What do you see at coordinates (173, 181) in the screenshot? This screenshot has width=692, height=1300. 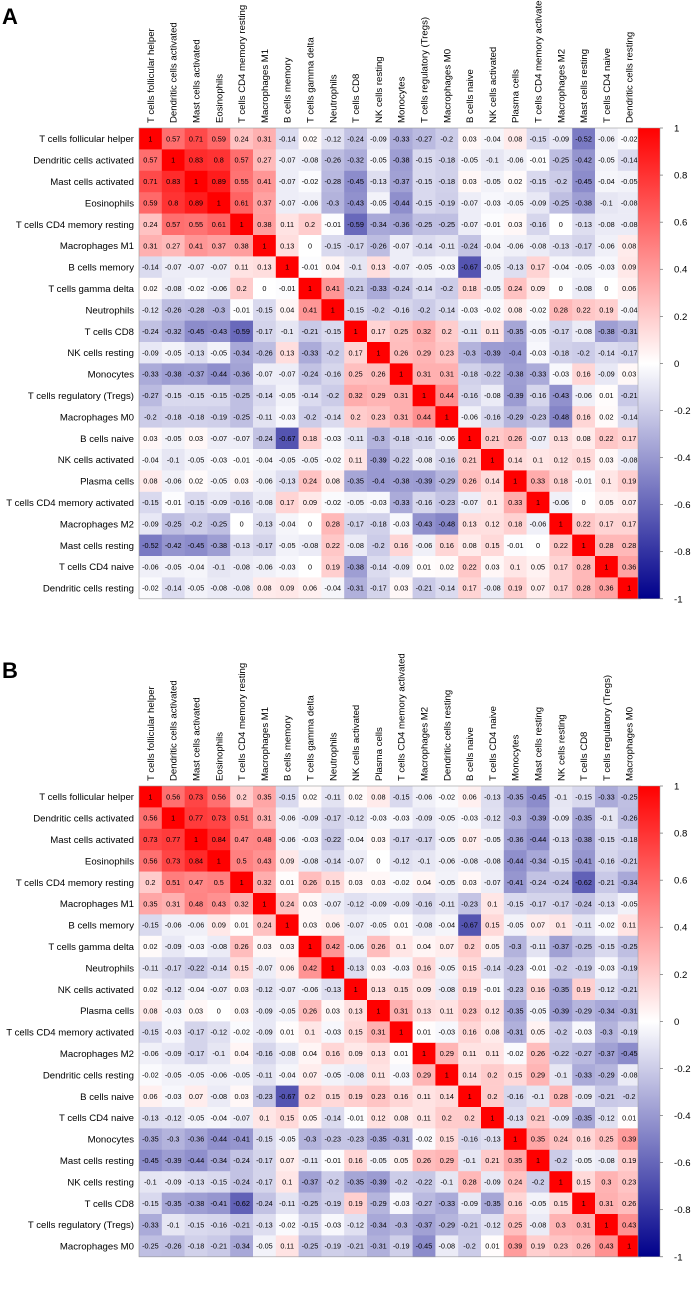 I see `cell-value-label: 0.83` at bounding box center [173, 181].